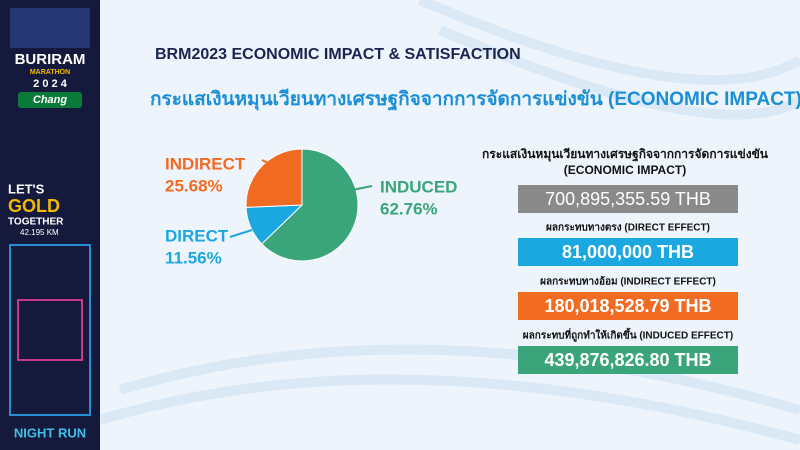 Image resolution: width=800 pixels, height=450 pixels. Describe the element at coordinates (193, 257) in the screenshot. I see `slice-value: 11.56%` at that location.